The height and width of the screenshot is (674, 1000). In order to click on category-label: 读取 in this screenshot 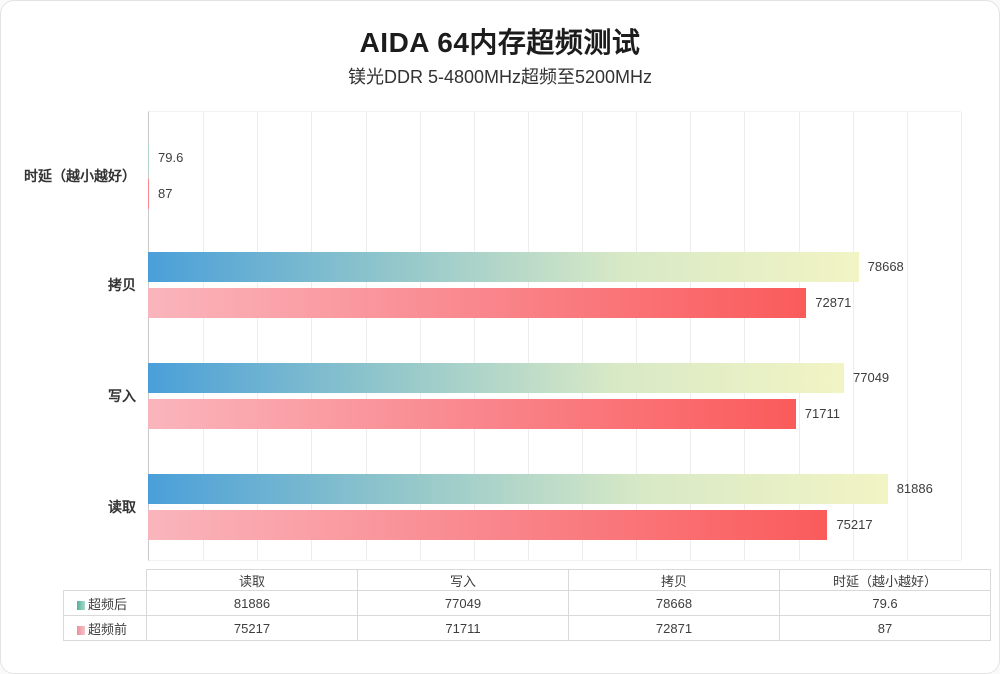, I will do `click(122, 507)`.